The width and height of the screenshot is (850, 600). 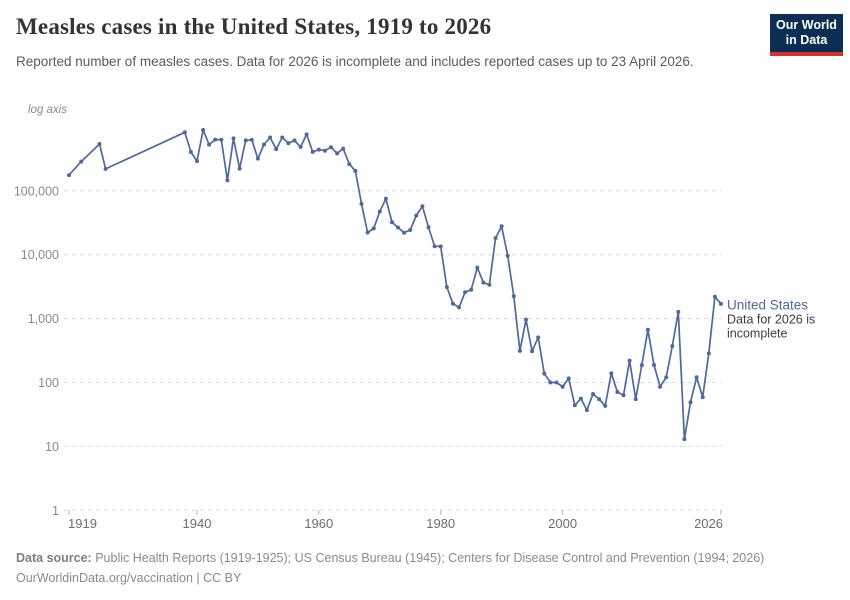 I want to click on y-tick-label-10000: 10,000, so click(x=40, y=255).